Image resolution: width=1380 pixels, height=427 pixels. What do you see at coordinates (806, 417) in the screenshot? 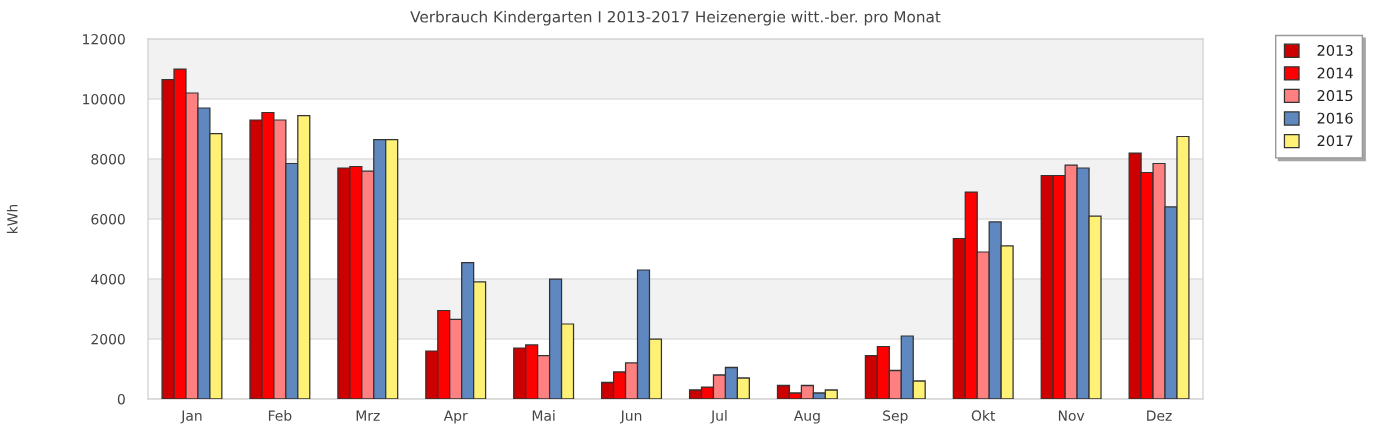
I see `x-tick-label: Aug` at bounding box center [806, 417].